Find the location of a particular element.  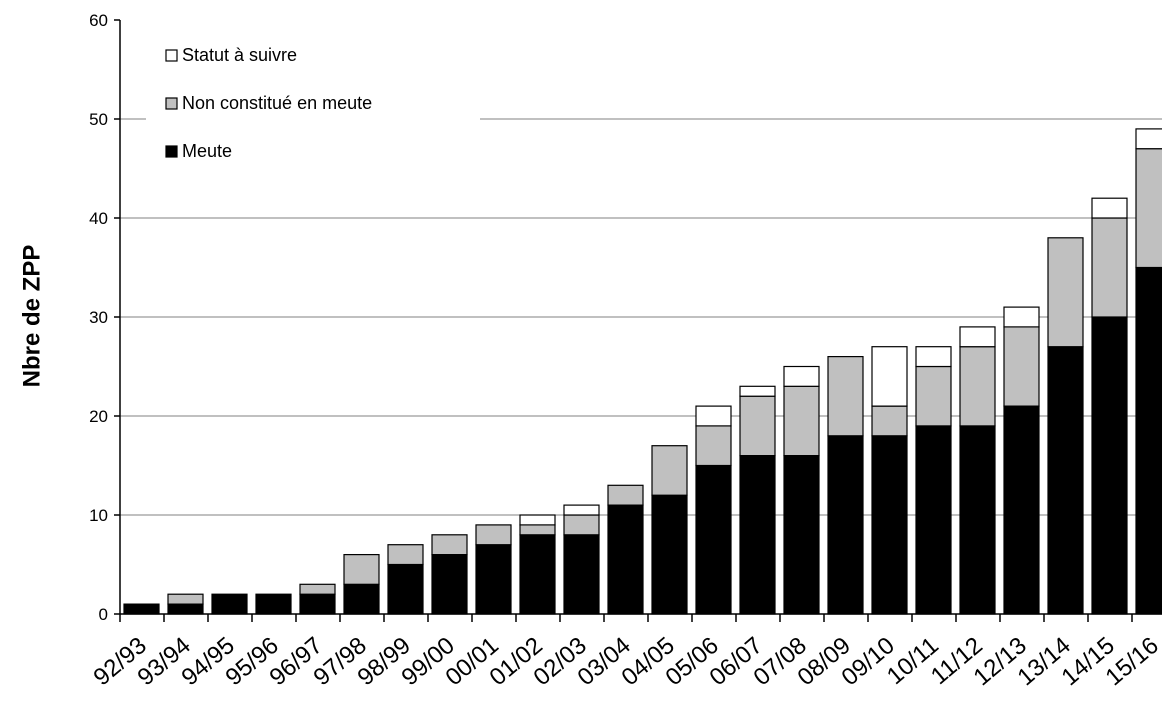

y-tick-label: 50 is located at coordinates (98, 119).